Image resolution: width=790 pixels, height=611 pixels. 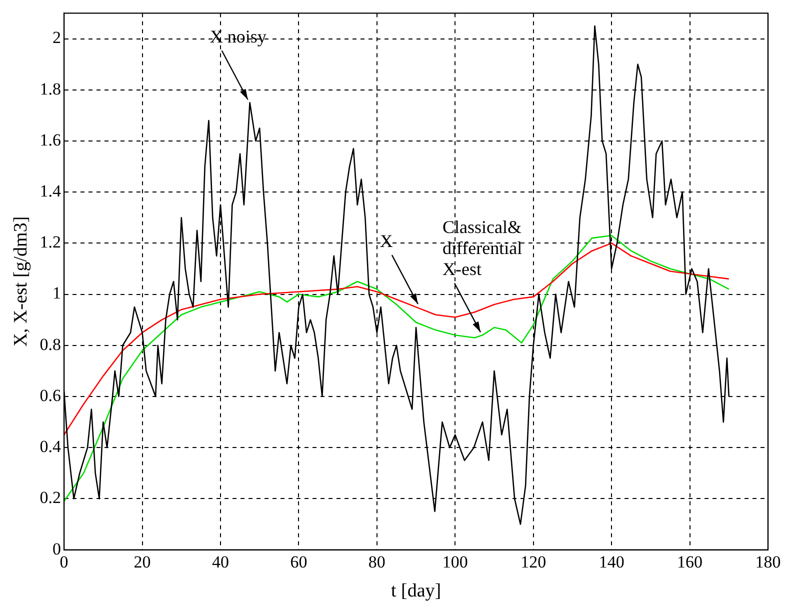 I want to click on annotation: Classical& differential X-est, so click(x=482, y=248).